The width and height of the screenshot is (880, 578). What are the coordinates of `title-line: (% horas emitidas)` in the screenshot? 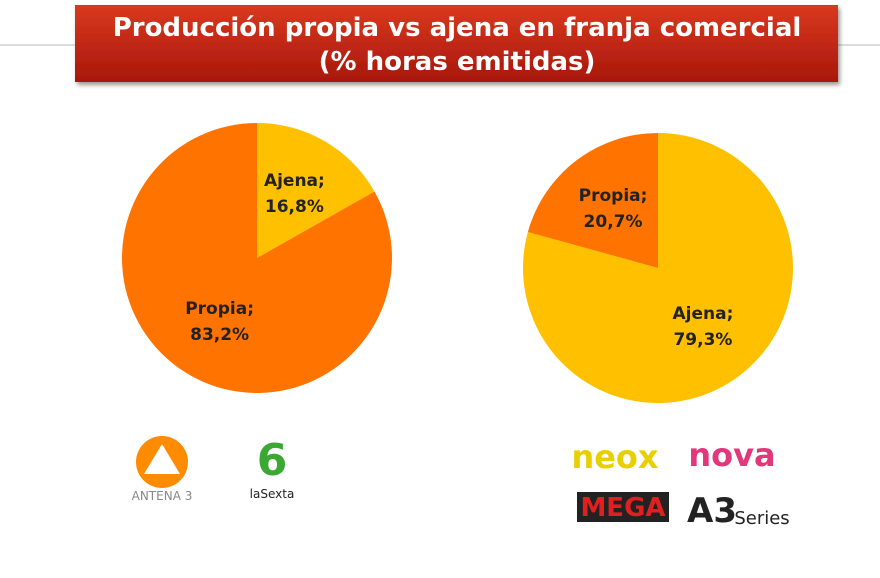 It's located at (457, 62).